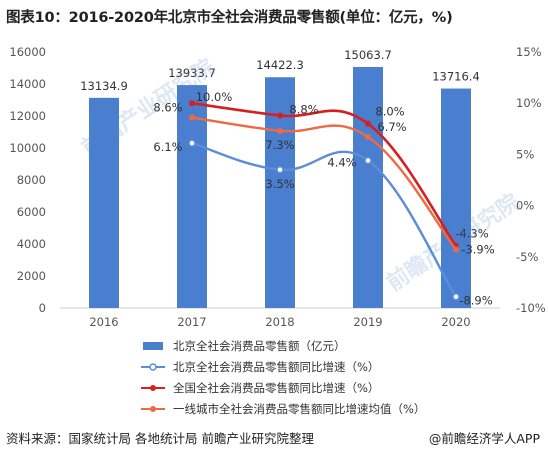 This screenshot has width=548, height=455. I want to click on legend-label: 一线城市全社会消费品零售额同比增速均值（%）, so click(299, 409).